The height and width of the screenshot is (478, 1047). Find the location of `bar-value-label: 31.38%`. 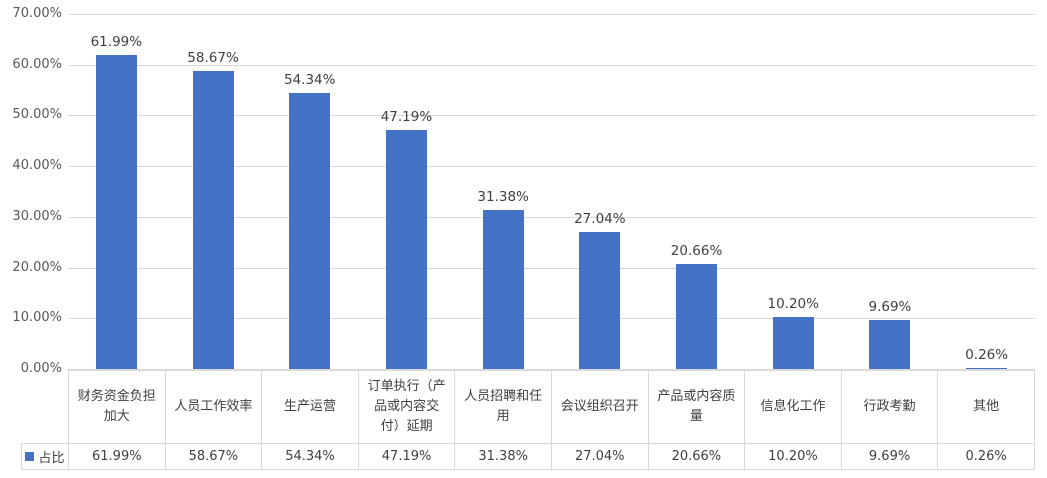

bar-value-label: 31.38% is located at coordinates (503, 196).